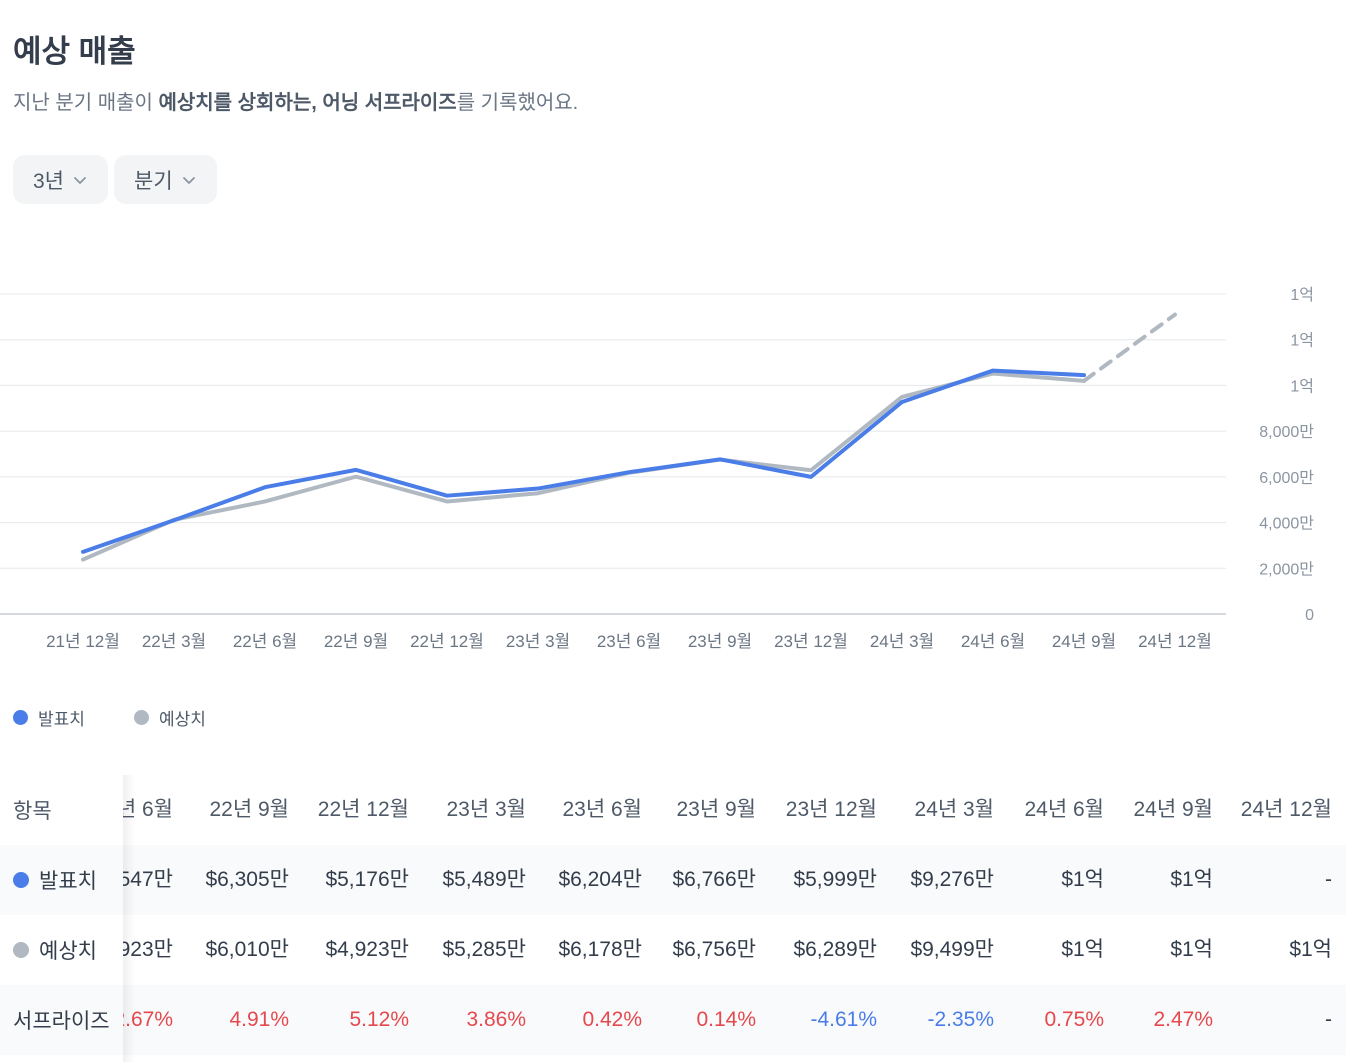 Image resolution: width=1368 pixels, height=1062 pixels. What do you see at coordinates (1183, 1019) in the screenshot?
I see `table-cell: 2.47%` at bounding box center [1183, 1019].